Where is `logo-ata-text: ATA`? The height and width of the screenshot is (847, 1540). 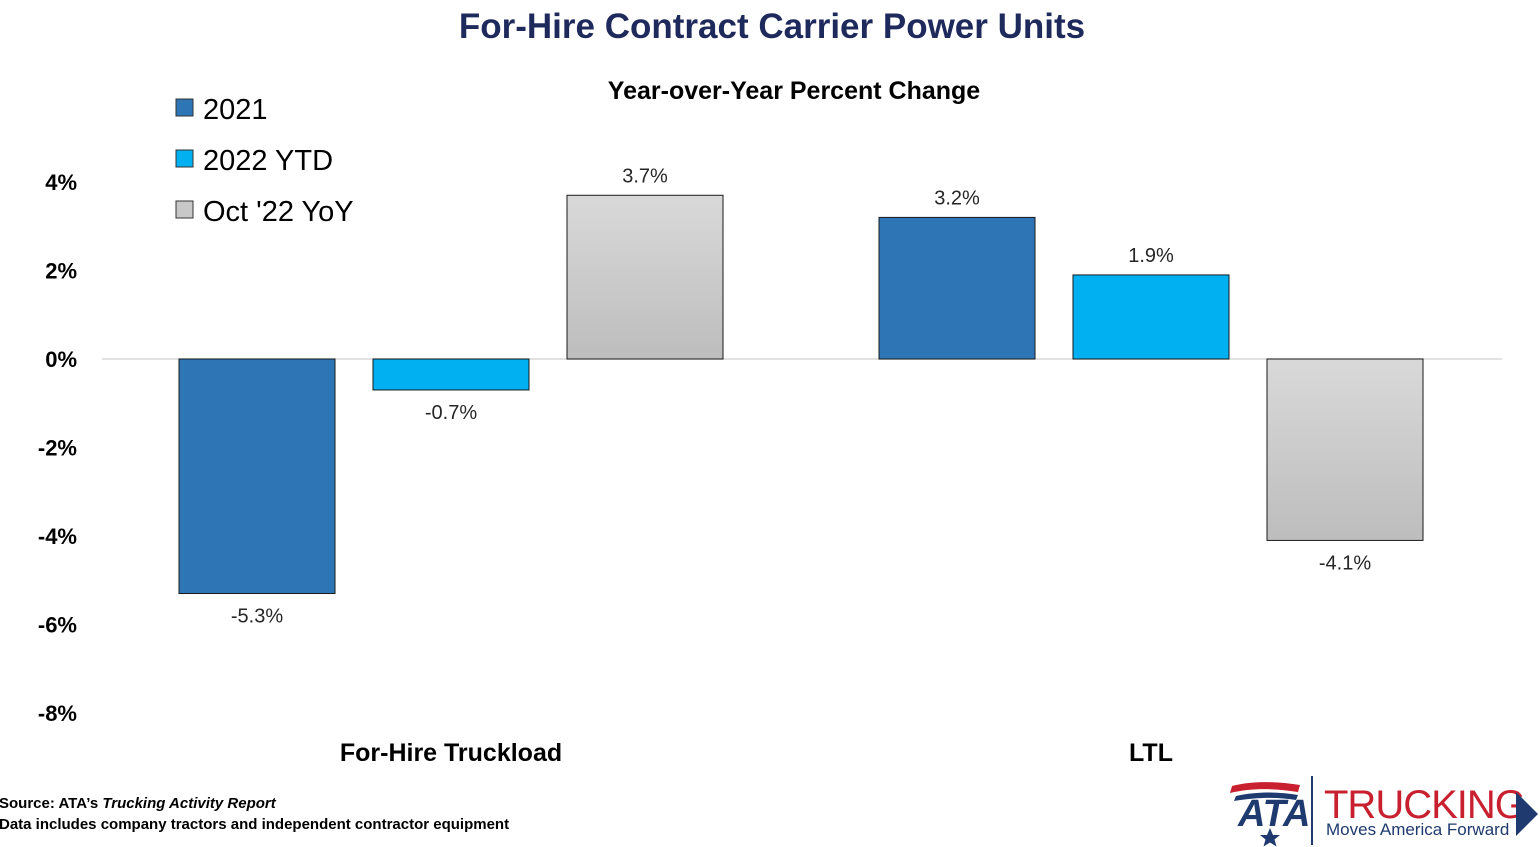 logo-ata-text: ATA is located at coordinates (1273, 814).